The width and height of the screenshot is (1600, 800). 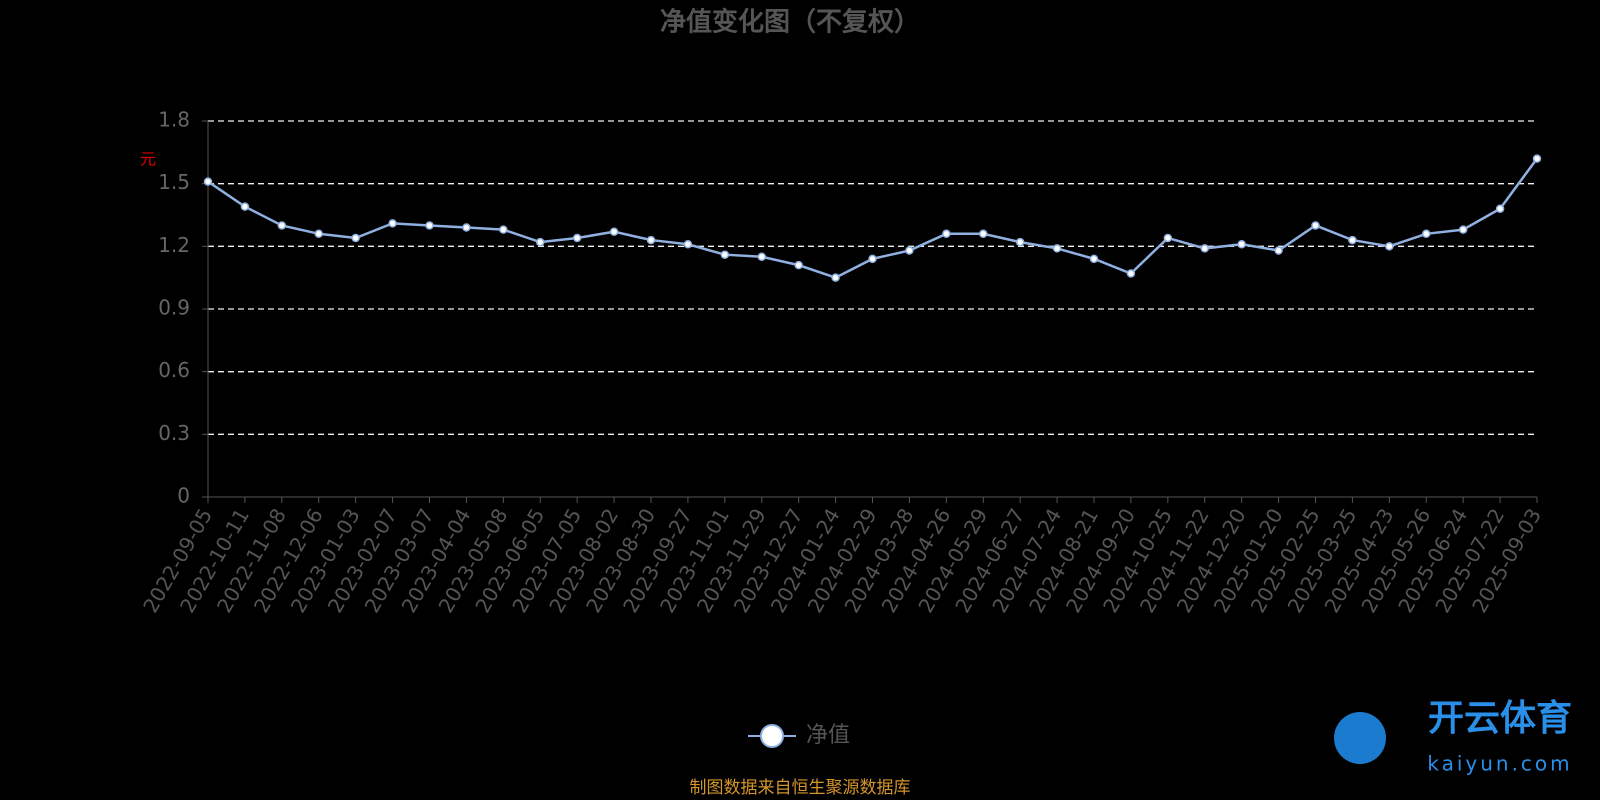 What do you see at coordinates (1360, 738) in the screenshot?
I see `watermark-logo` at bounding box center [1360, 738].